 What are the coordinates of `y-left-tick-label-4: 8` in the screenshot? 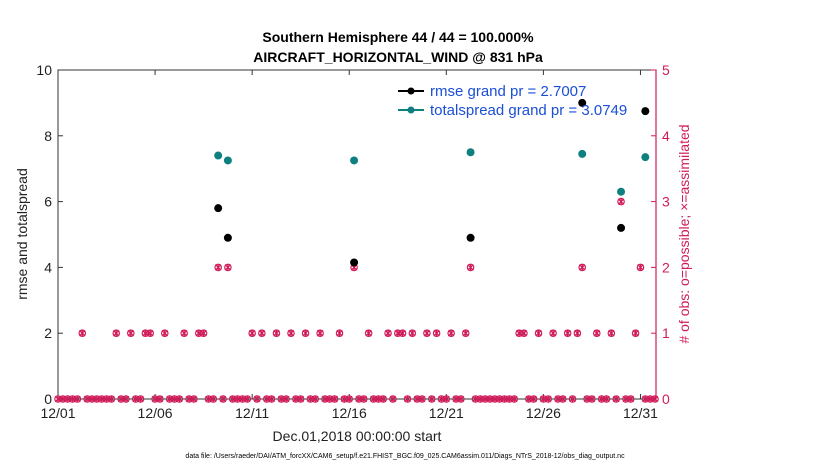 It's located at (48, 136).